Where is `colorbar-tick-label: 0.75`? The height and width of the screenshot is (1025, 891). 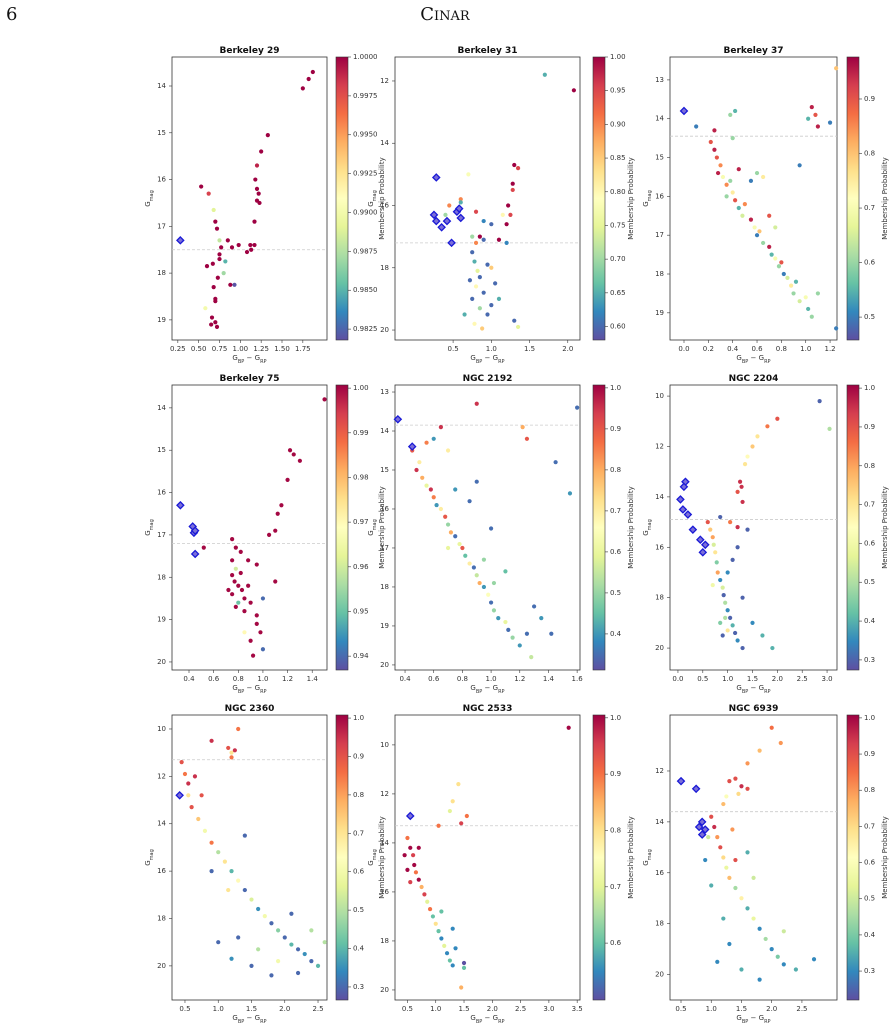
colorbar-tick-label: 0.75 is located at coordinates (618, 225).